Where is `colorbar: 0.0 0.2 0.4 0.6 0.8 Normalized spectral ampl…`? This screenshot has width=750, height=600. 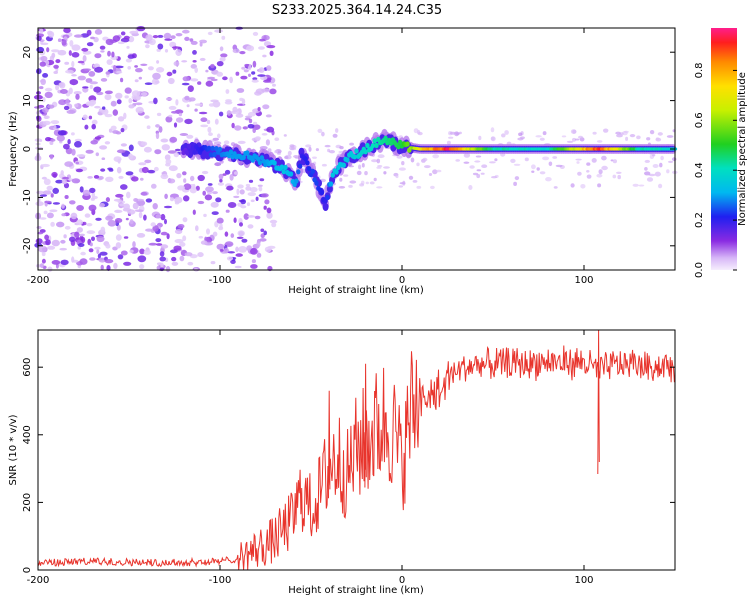 colorbar: 0.0 0.2 0.4 0.6 0.8 Normalized spectral ampl… is located at coordinates (721, 153).